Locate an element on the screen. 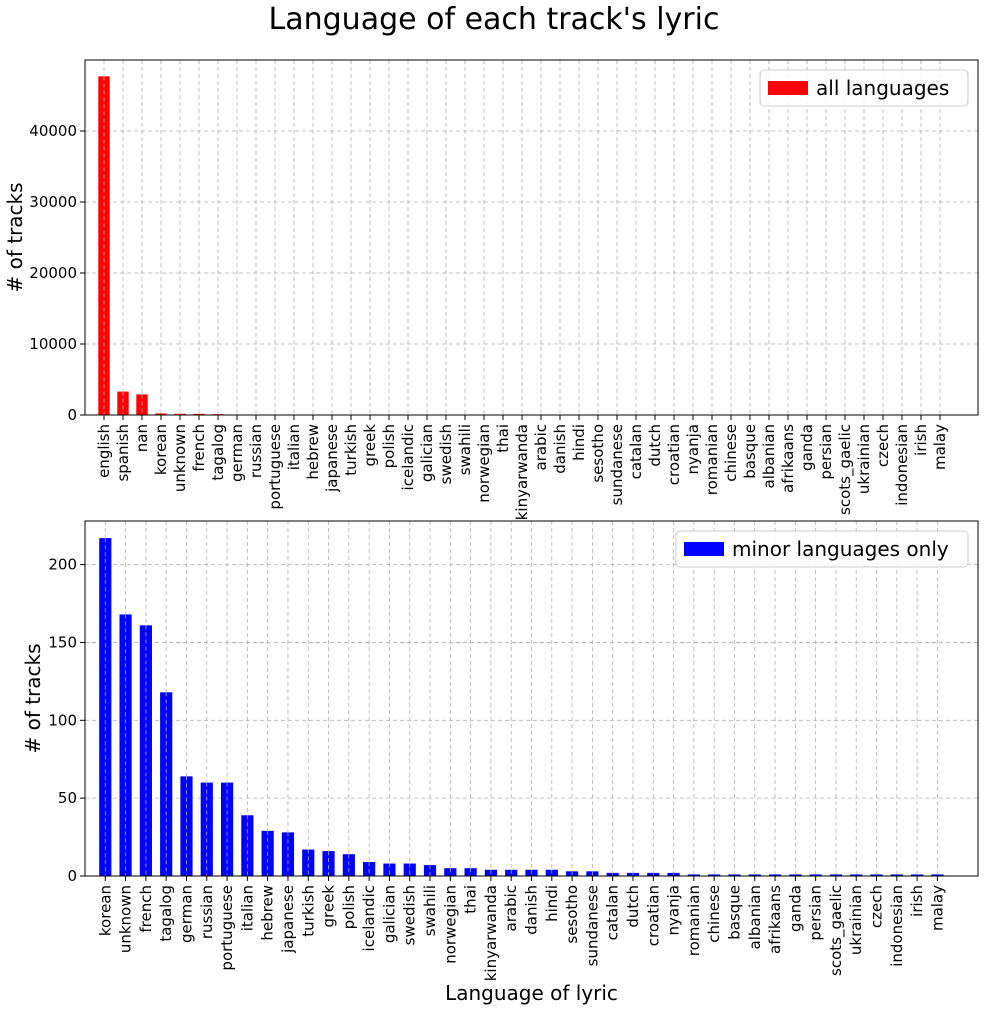  x-tick-label: japanese is located at coordinates (332, 458).